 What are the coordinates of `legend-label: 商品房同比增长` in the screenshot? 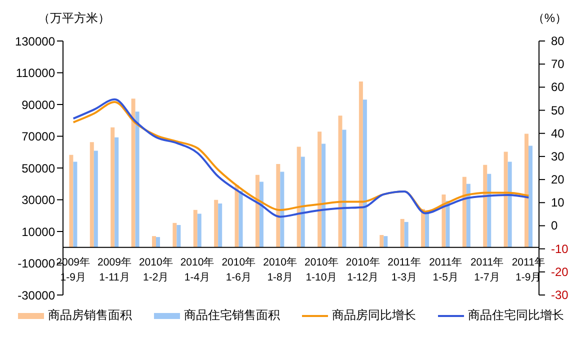 It's located at (374, 315).